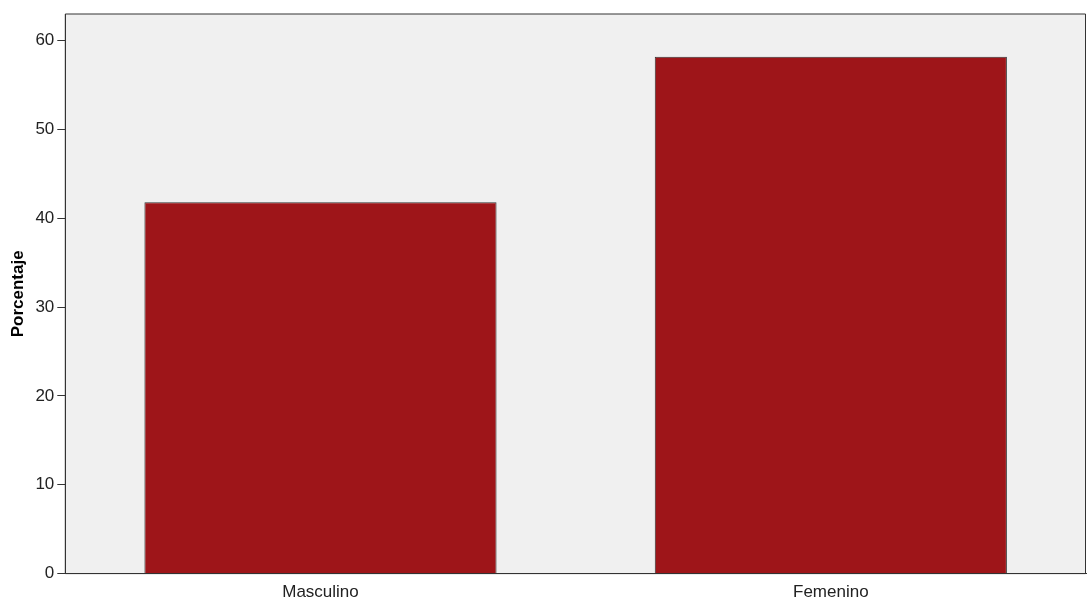  I want to click on y-tick-label: 40, so click(45, 217).